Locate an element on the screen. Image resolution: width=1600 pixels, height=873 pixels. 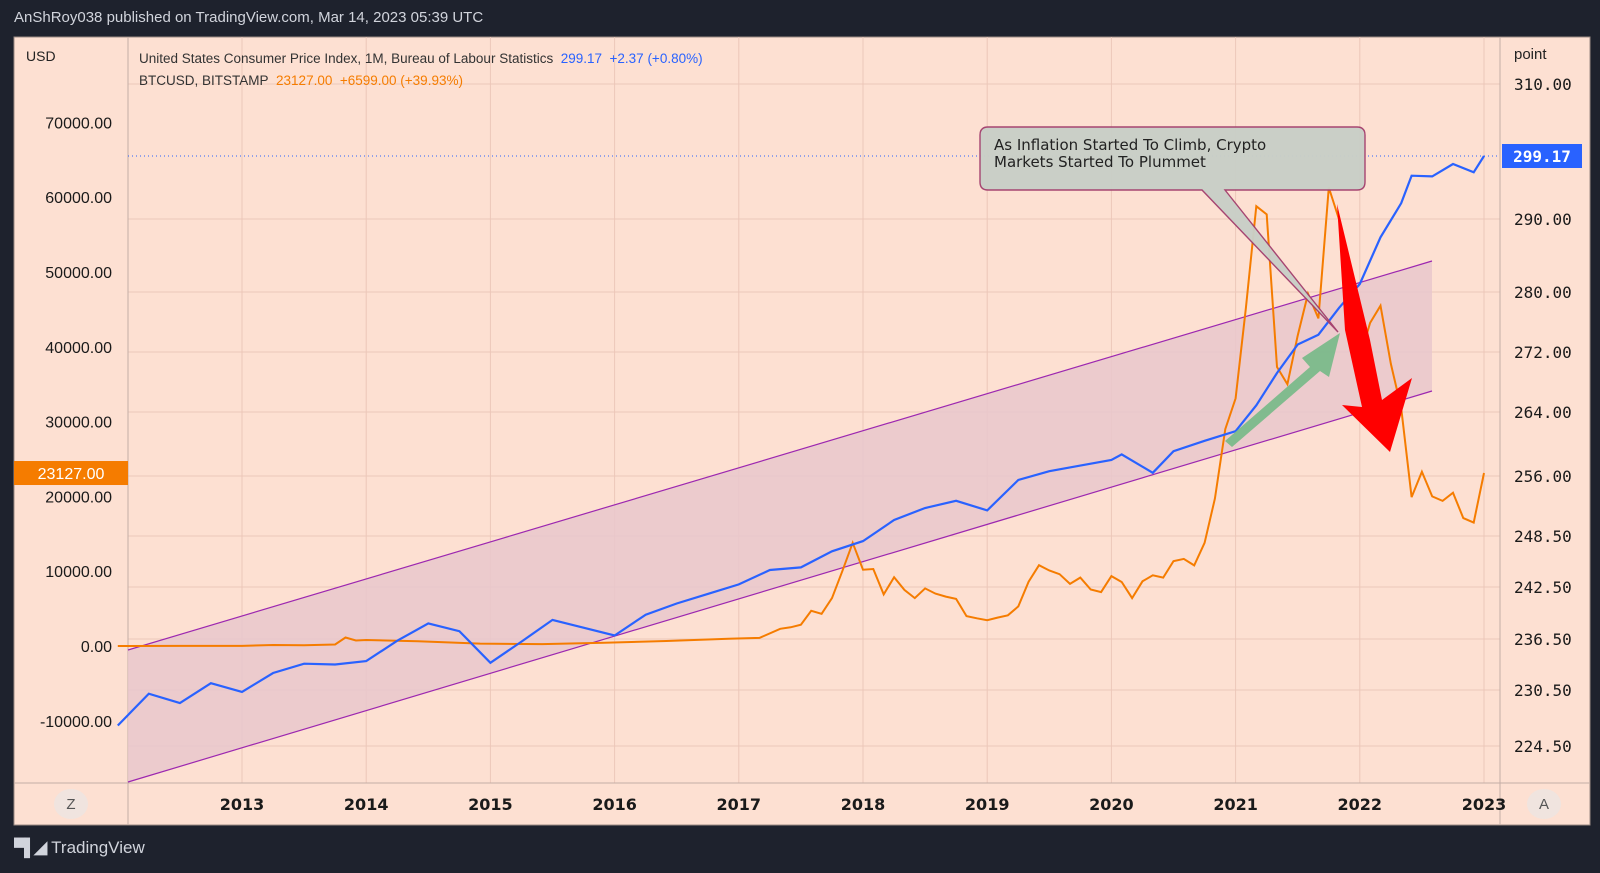
right-tick-label: 236.50 is located at coordinates (1543, 639).